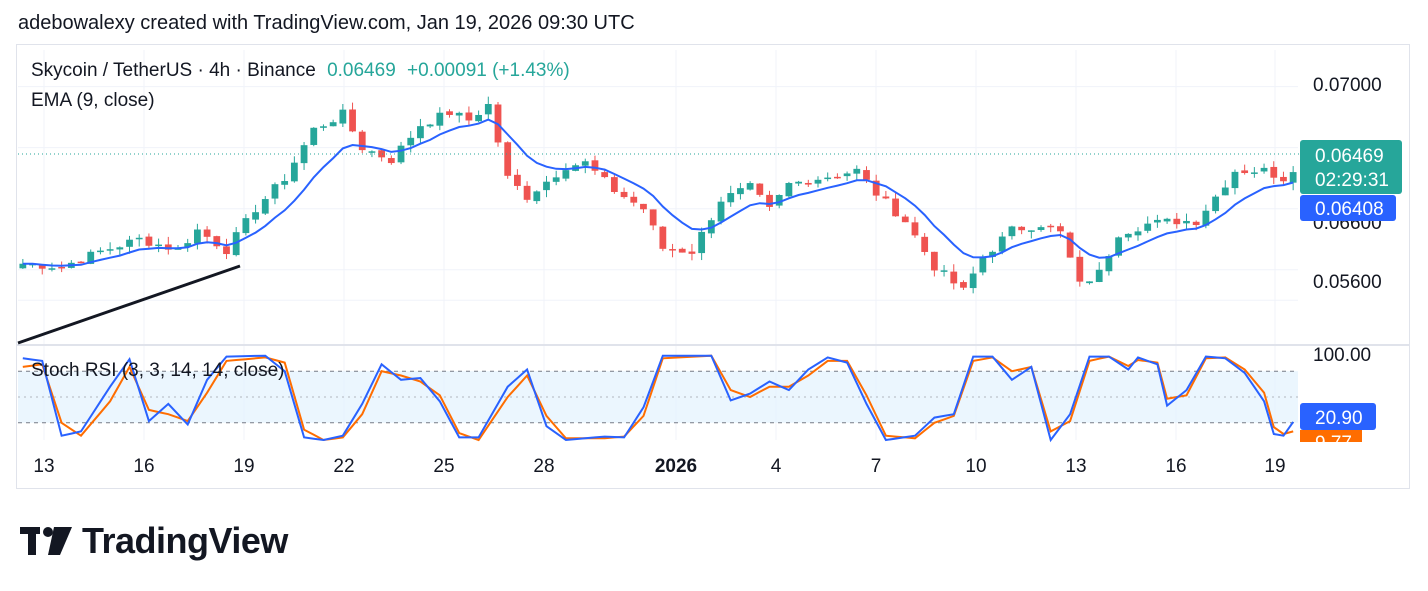 The width and height of the screenshot is (1428, 591). Describe the element at coordinates (361, 70) in the screenshot. I see `last-price: 0.06469` at that location.